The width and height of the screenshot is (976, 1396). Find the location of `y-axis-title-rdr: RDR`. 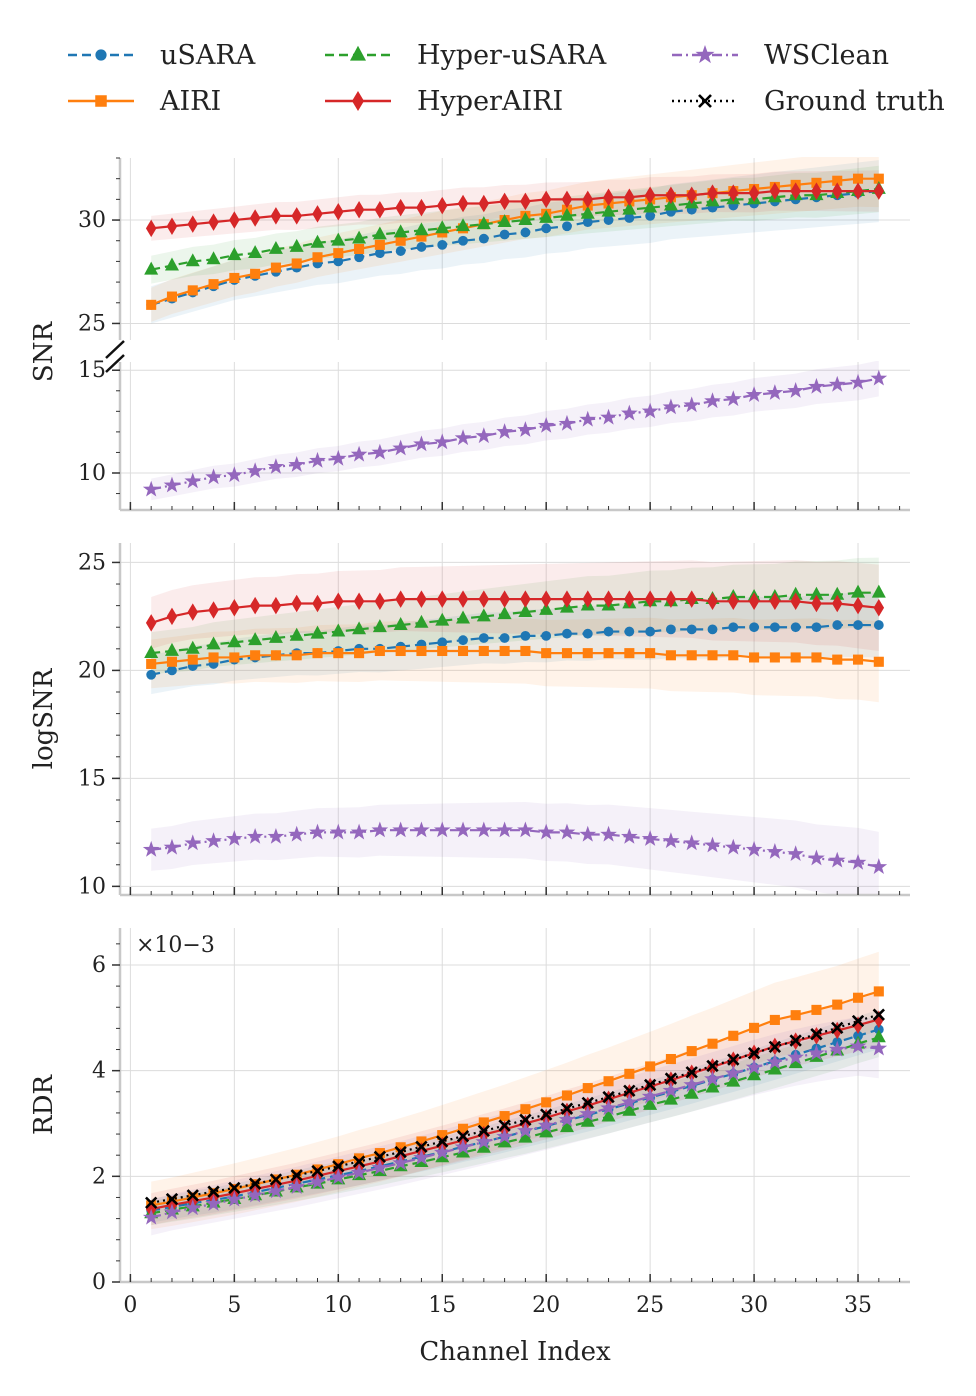

y-axis-title-rdr: RDR is located at coordinates (44, 1104).